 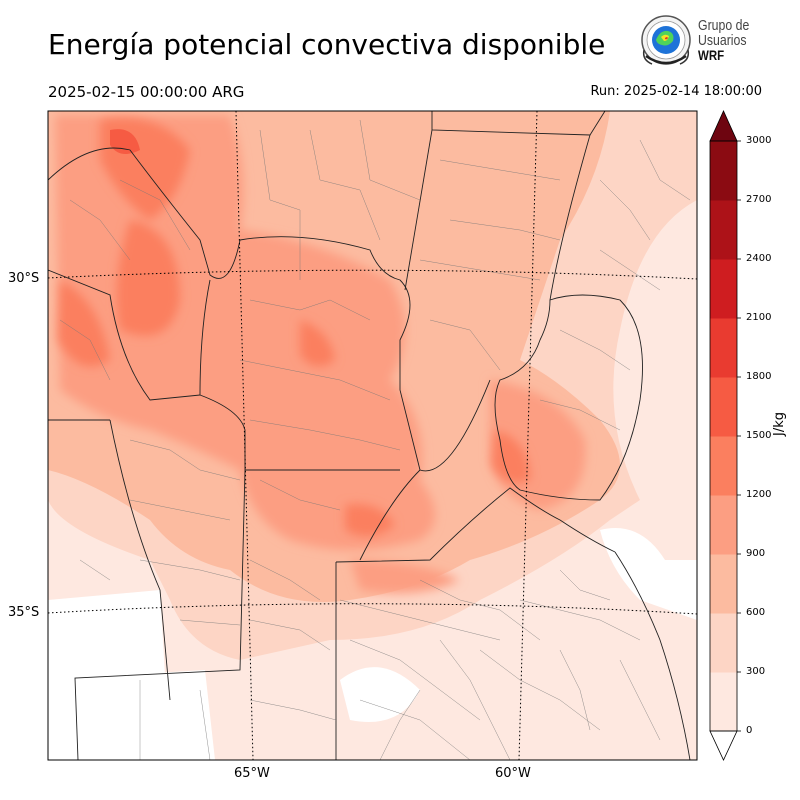 What do you see at coordinates (528, 435) in the screenshot?
I see `lon-line-60w` at bounding box center [528, 435].